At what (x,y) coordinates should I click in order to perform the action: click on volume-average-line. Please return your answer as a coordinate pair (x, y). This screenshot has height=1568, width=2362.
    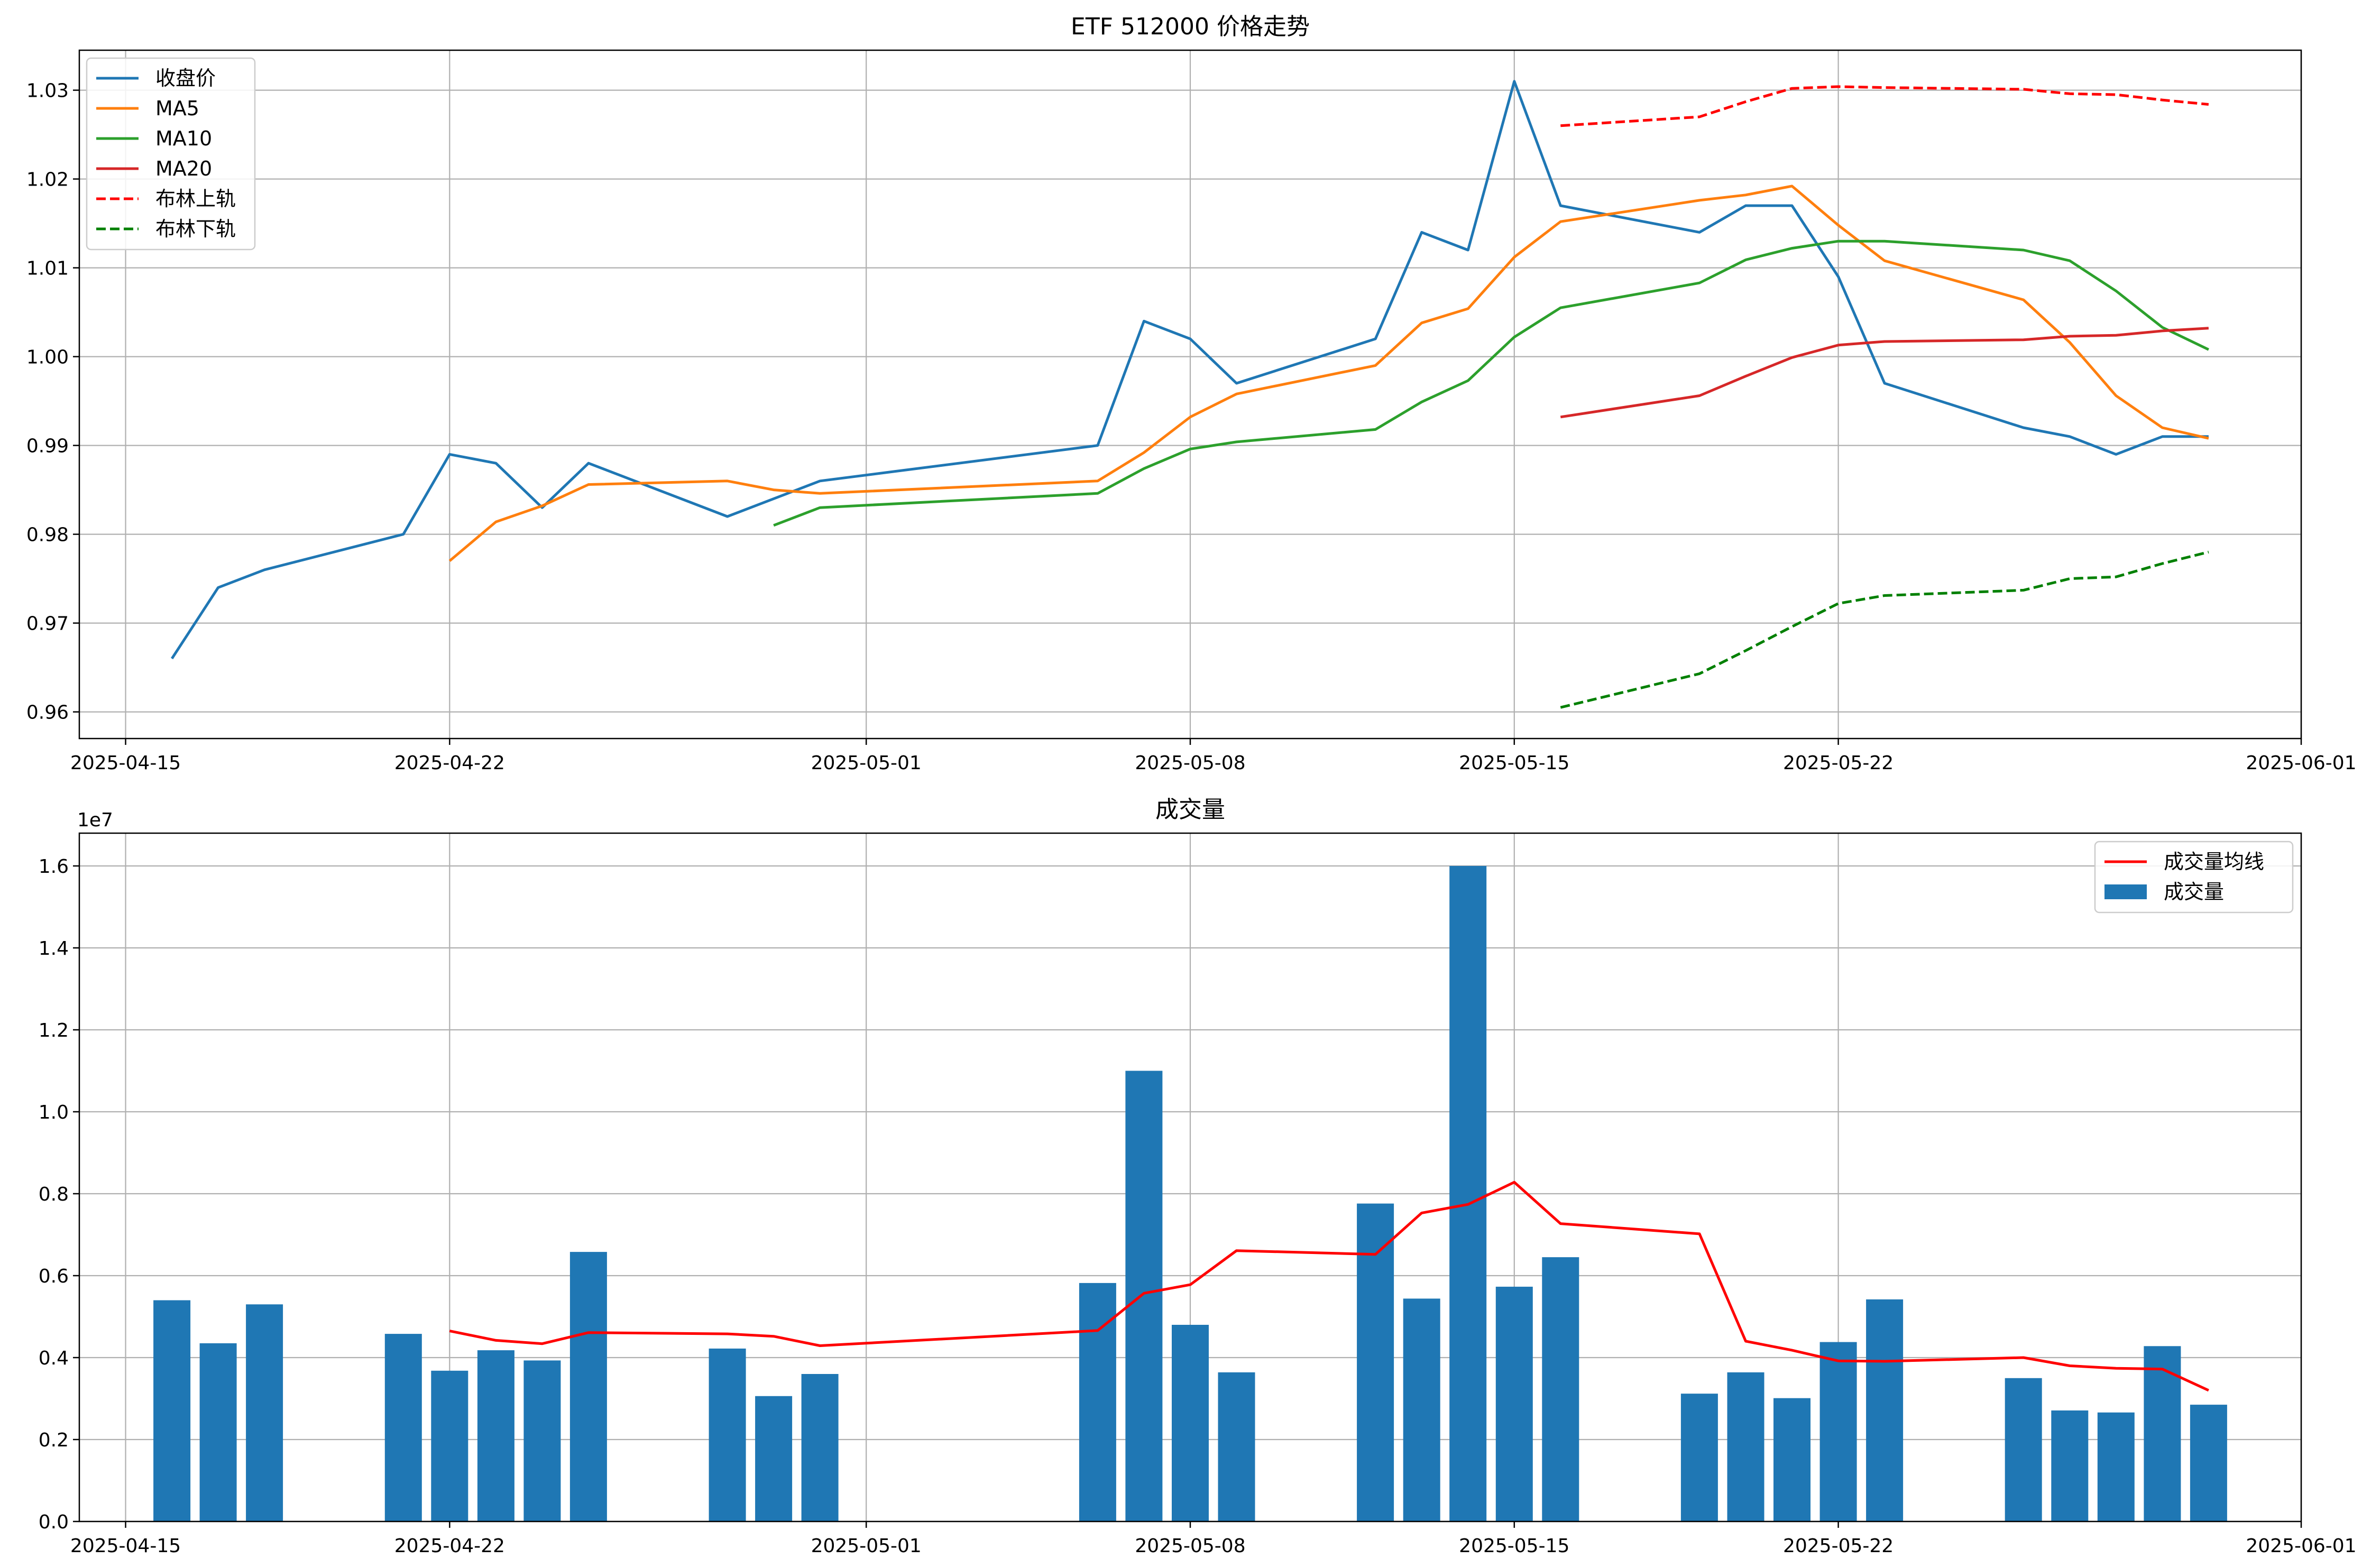
    Looking at the image, I should click on (1329, 1286).